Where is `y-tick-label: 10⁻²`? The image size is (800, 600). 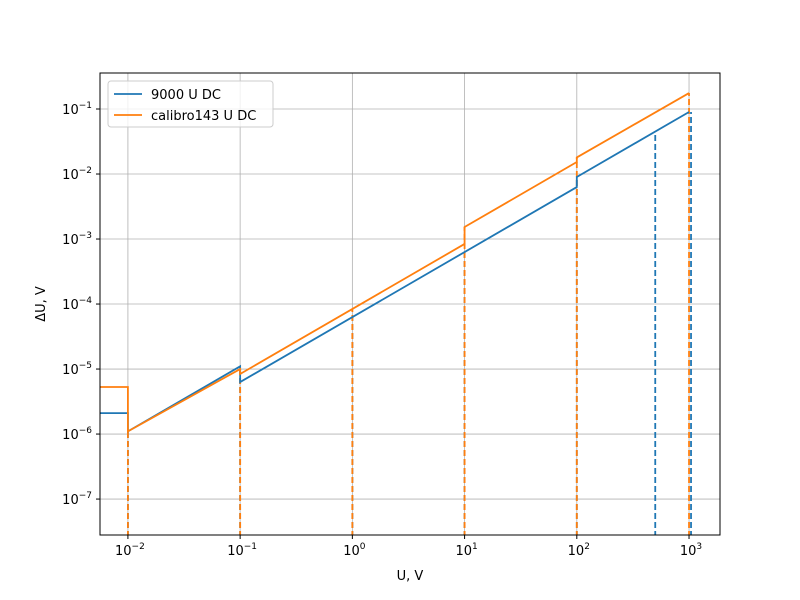
y-tick-label: 10⁻² is located at coordinates (77, 174).